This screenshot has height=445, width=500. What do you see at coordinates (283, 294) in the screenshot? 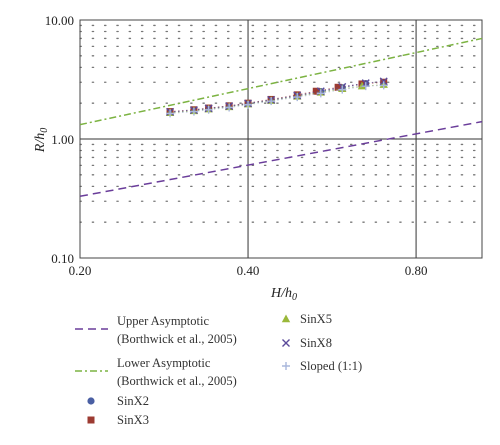
I see `x-axis-label: H/h0` at bounding box center [283, 294].